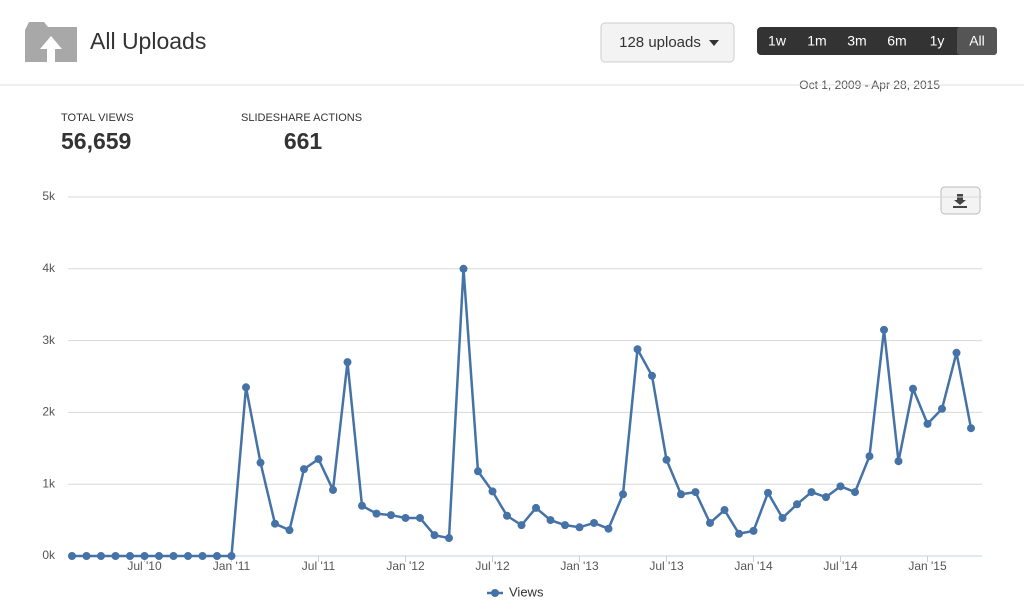 The image size is (1024, 610). What do you see at coordinates (753, 566) in the screenshot?
I see `x-tick-label: Jan '14` at bounding box center [753, 566].